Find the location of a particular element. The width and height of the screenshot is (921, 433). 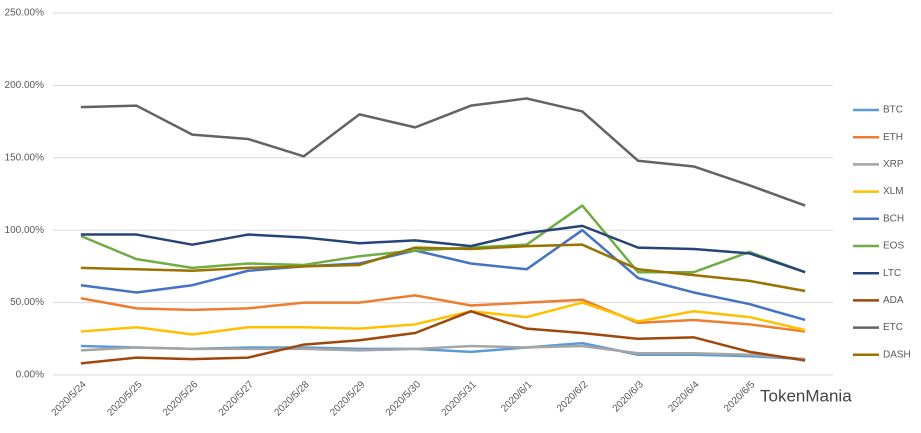

x-tick-label: 2020/5/27 is located at coordinates (237, 399).